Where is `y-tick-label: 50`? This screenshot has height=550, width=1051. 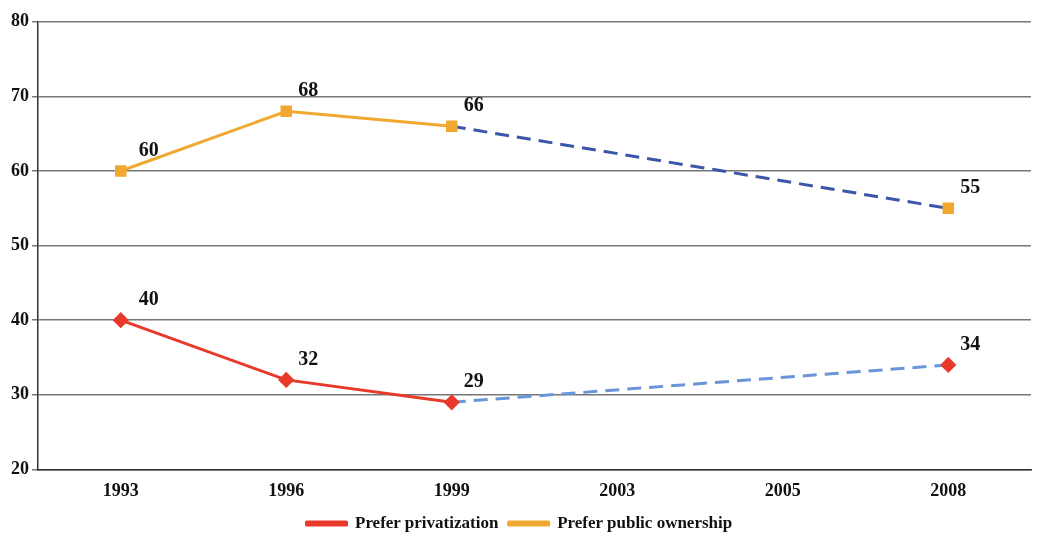
y-tick-label: 50 is located at coordinates (20, 244).